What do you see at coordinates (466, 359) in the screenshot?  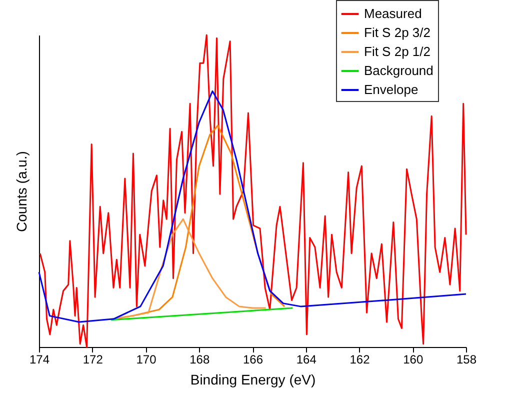 I see `x-tick-label: 158` at bounding box center [466, 359].